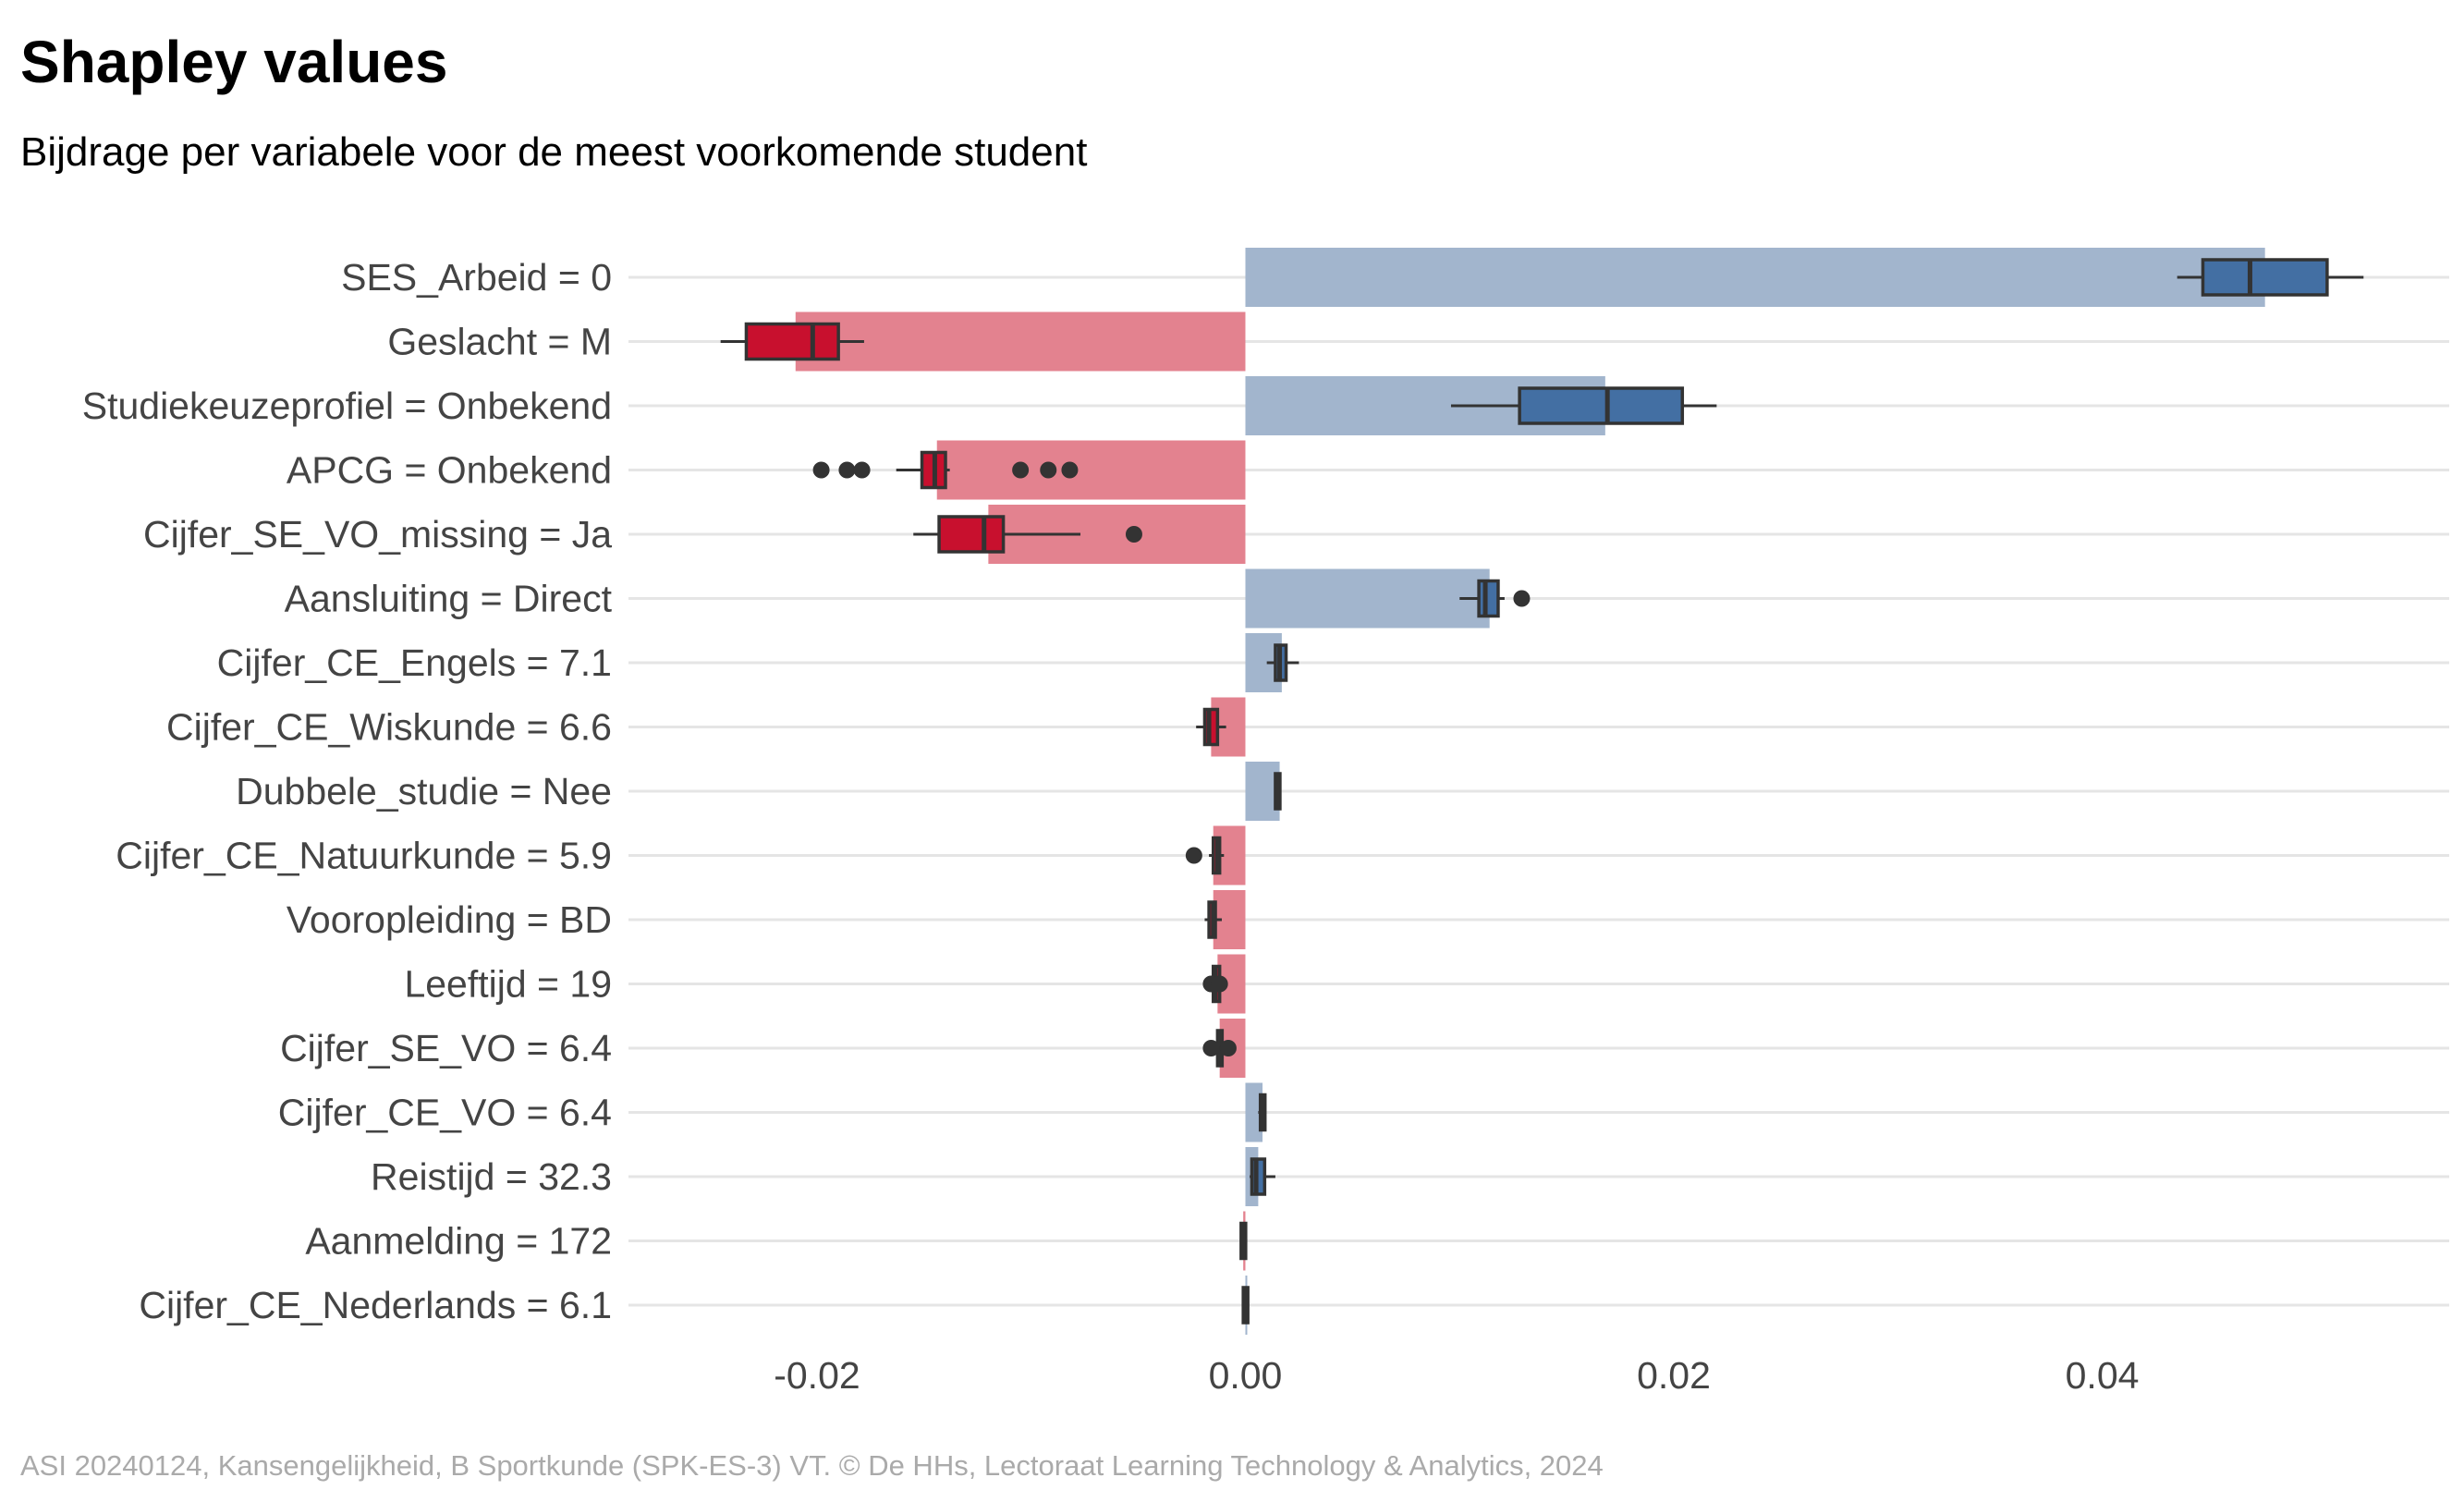 The height and width of the screenshot is (1502, 2464). What do you see at coordinates (364, 856) in the screenshot?
I see `y-tick-label: Cijfer_CE_Natuurkunde = 5.9` at bounding box center [364, 856].